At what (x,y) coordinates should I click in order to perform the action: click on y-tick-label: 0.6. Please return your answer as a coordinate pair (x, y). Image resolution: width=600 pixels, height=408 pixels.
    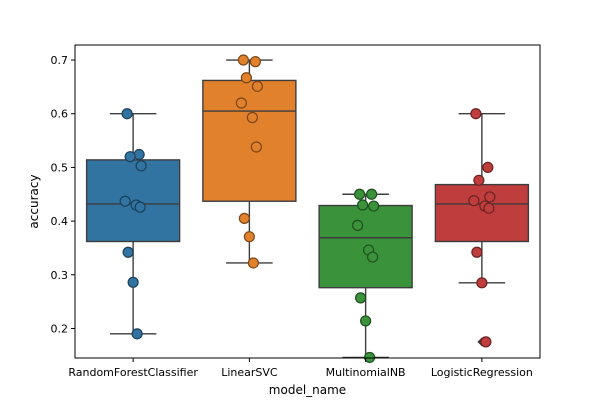
    Looking at the image, I should click on (60, 114).